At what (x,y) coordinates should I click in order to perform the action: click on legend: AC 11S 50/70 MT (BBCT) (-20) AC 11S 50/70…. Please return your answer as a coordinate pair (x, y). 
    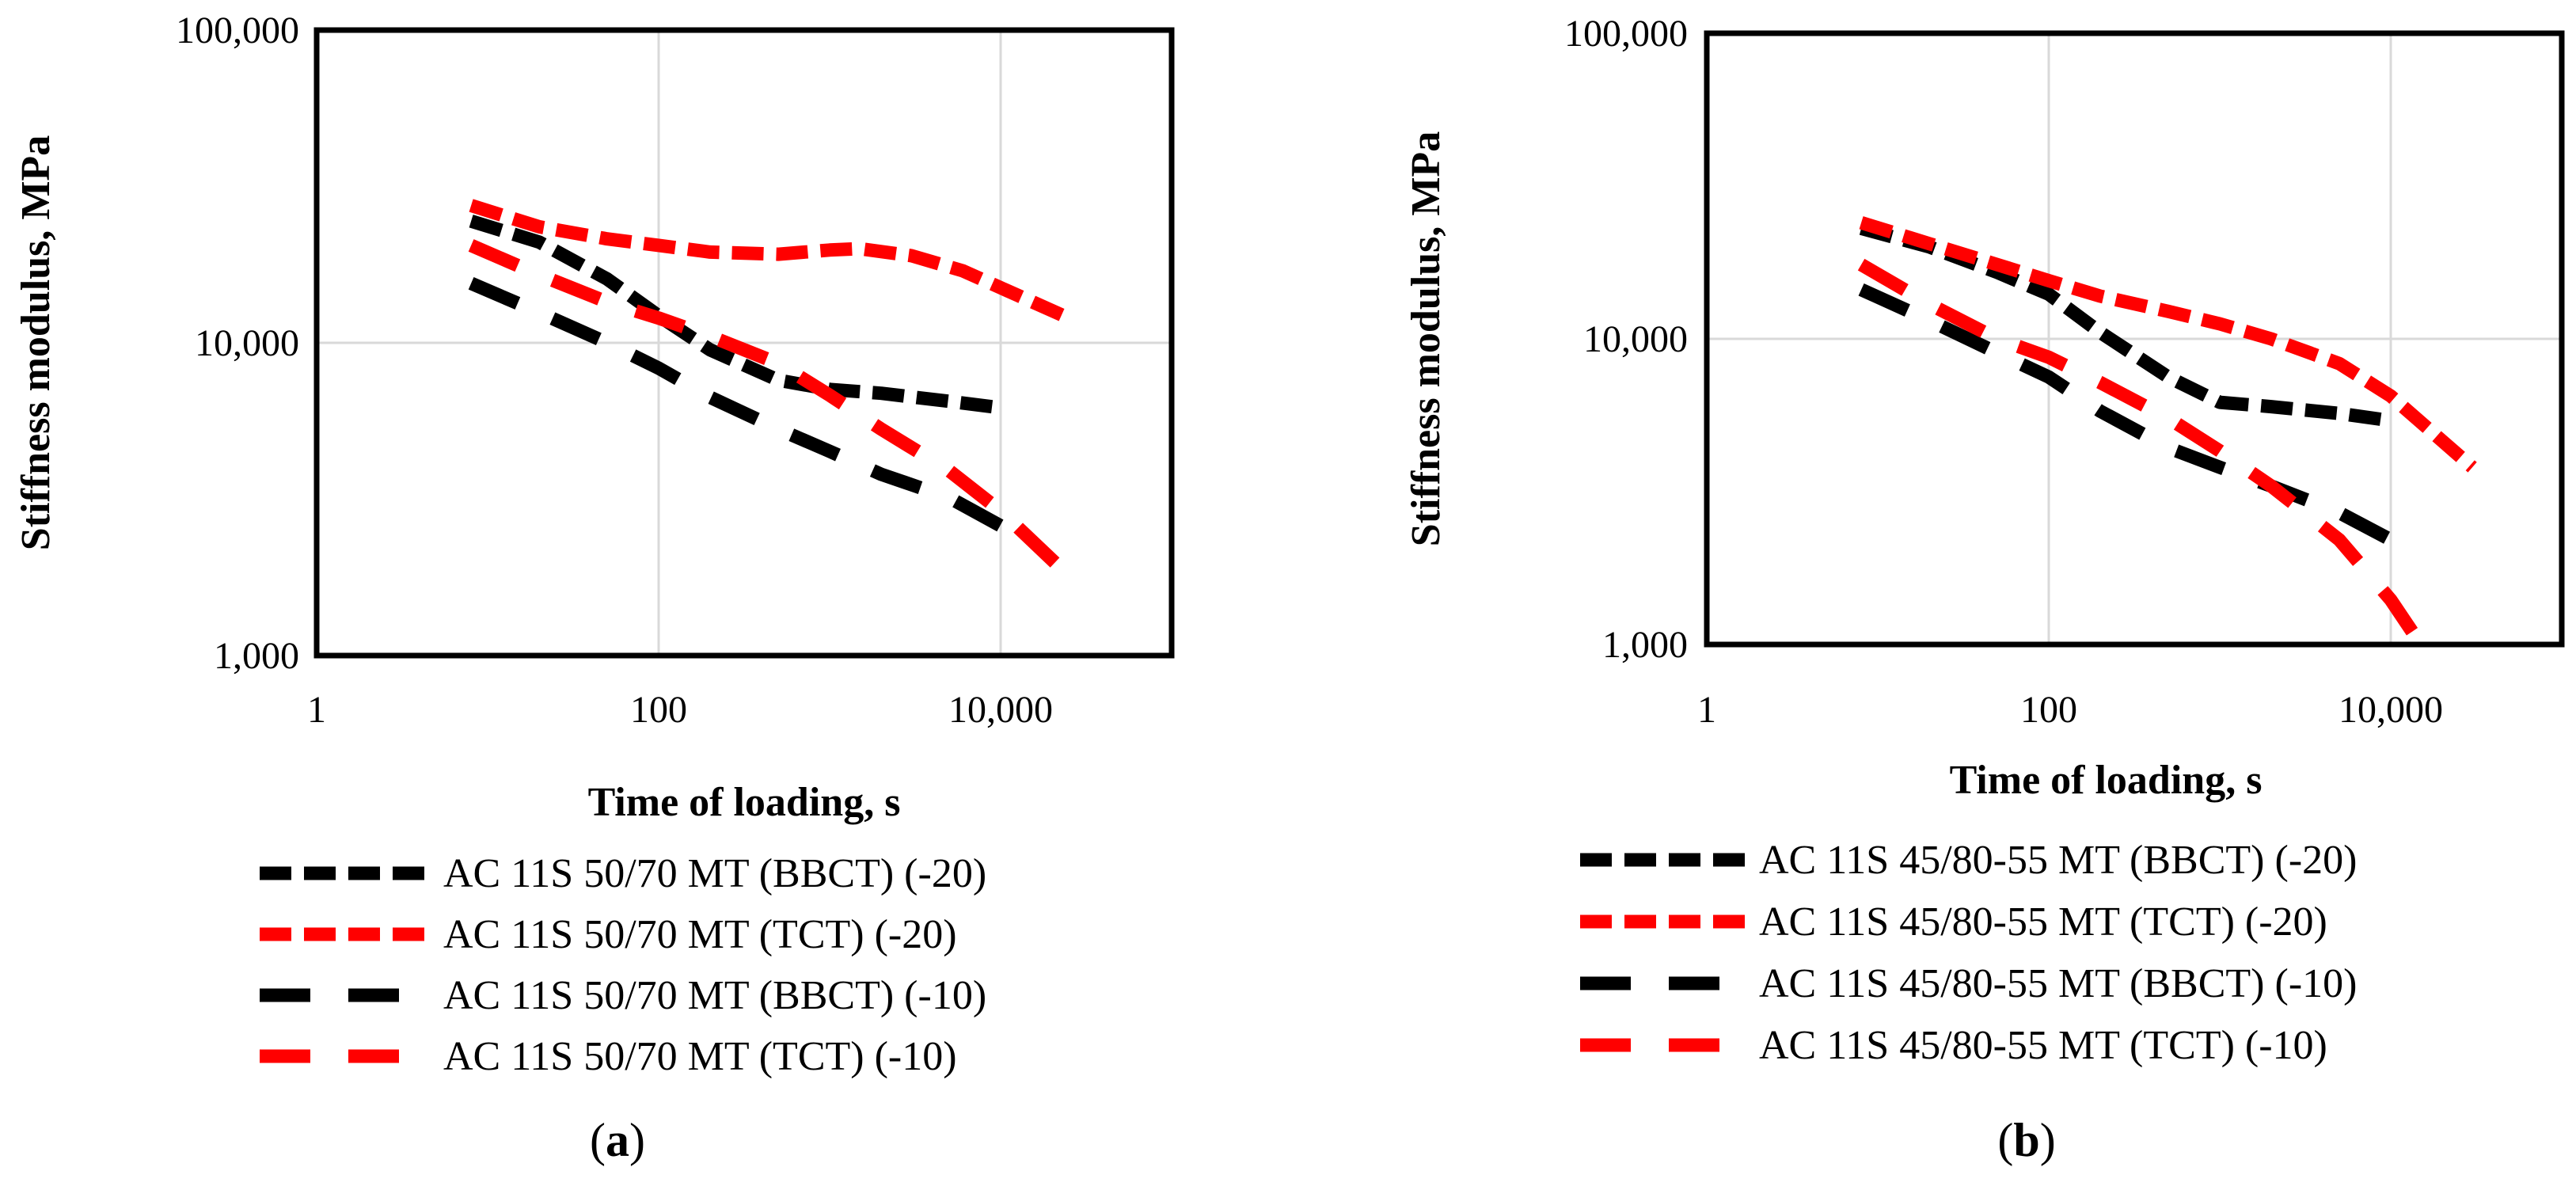
    Looking at the image, I should click on (623, 965).